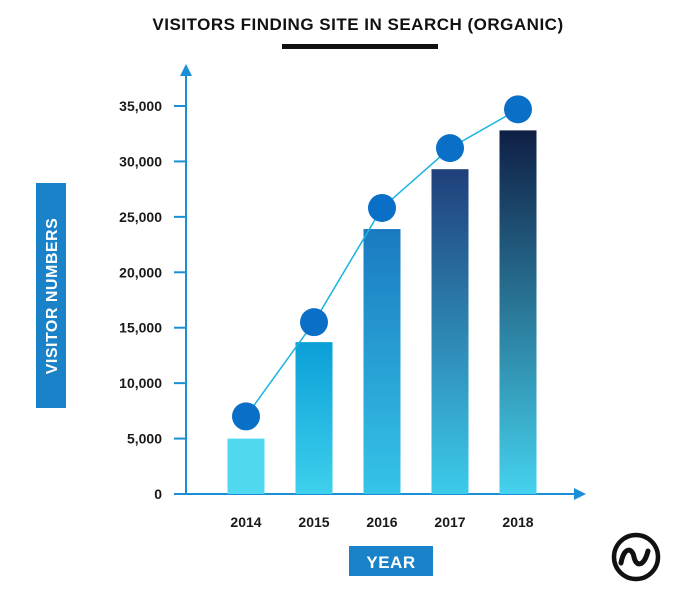  Describe the element at coordinates (140, 161) in the screenshot. I see `y-tick-label: 30,000` at that location.